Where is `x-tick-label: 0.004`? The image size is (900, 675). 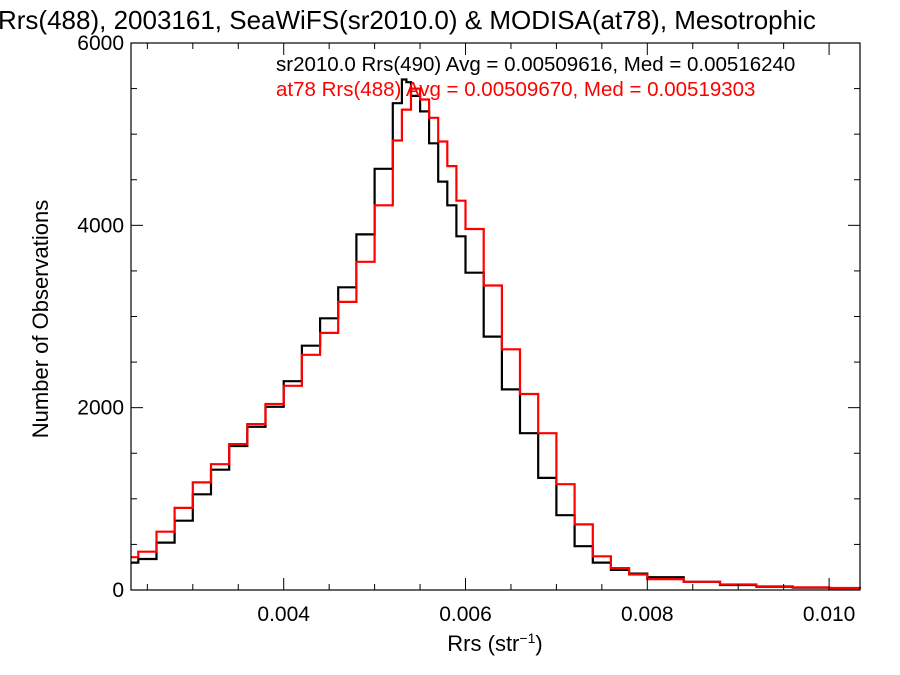
x-tick-label: 0.004 is located at coordinates (283, 614).